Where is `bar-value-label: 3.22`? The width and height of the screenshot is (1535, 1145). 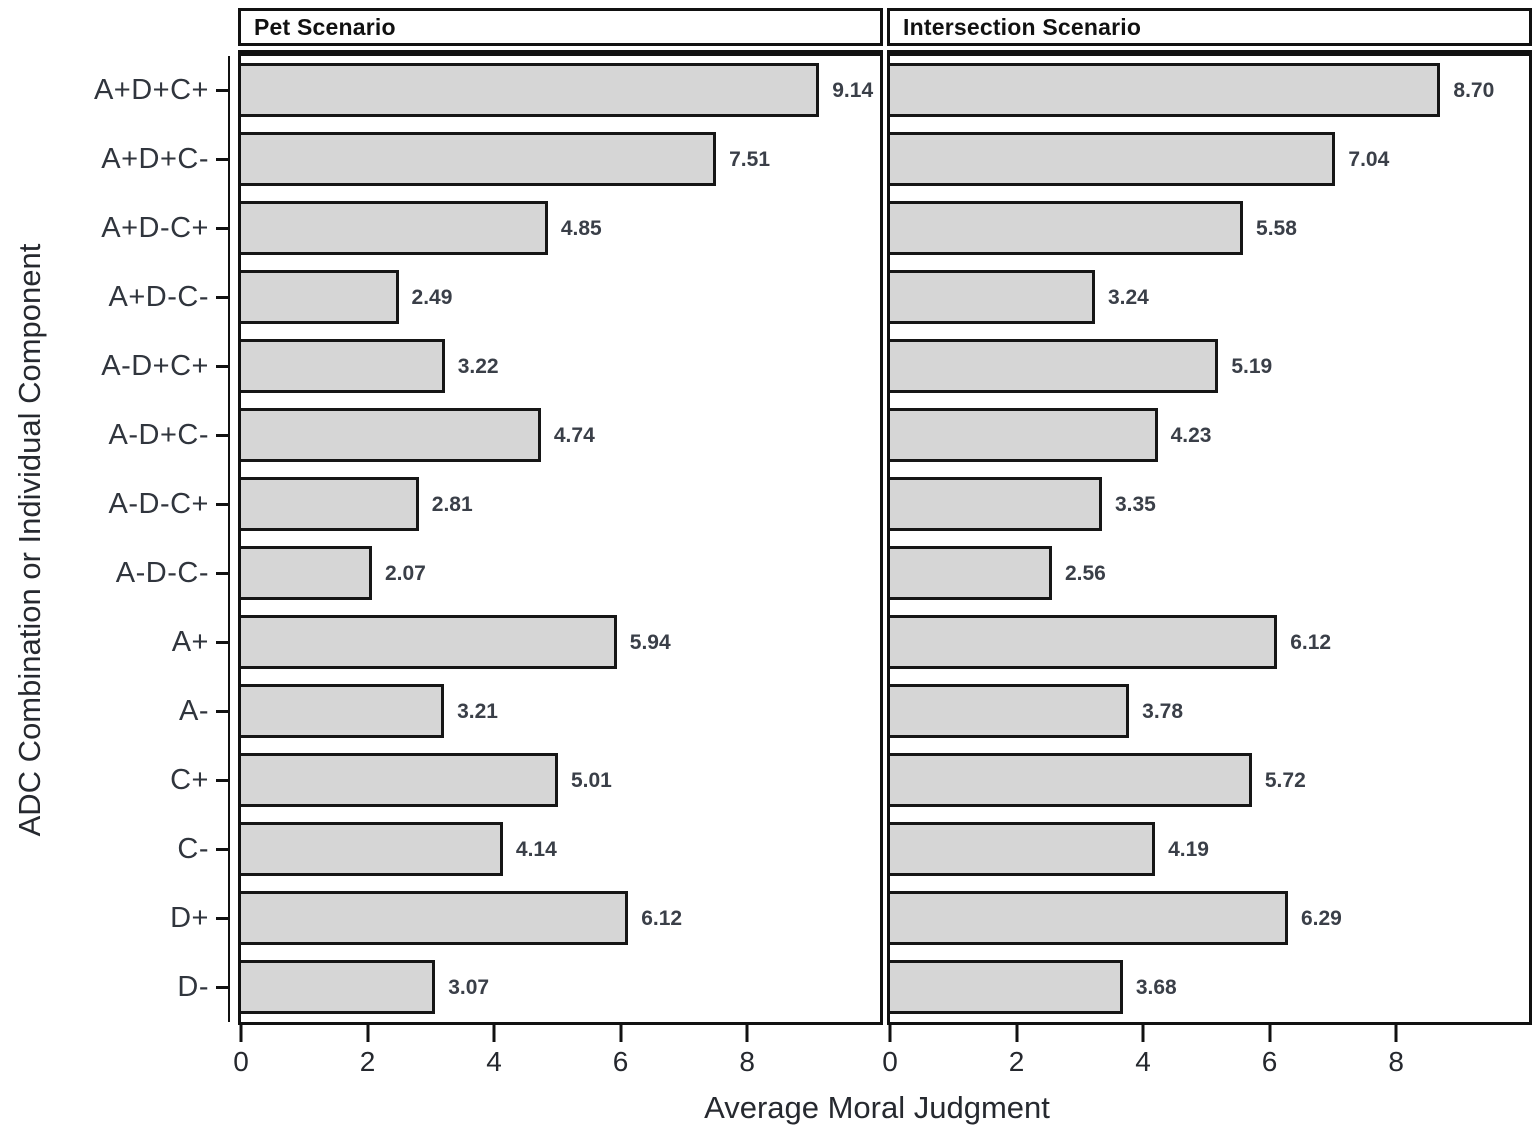
bar-value-label: 3.22 is located at coordinates (478, 366).